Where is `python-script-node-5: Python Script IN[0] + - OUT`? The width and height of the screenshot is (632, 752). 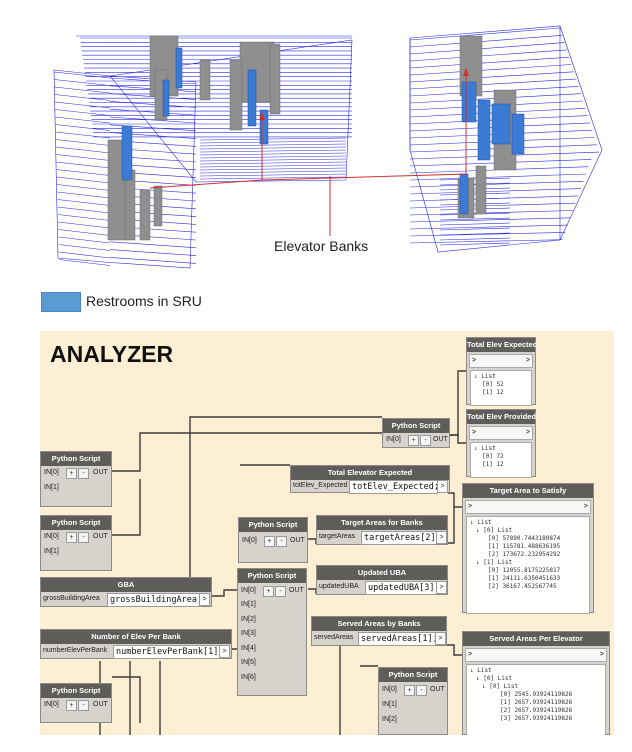 python-script-node-5: Python Script IN[0] + - OUT is located at coordinates (273, 540).